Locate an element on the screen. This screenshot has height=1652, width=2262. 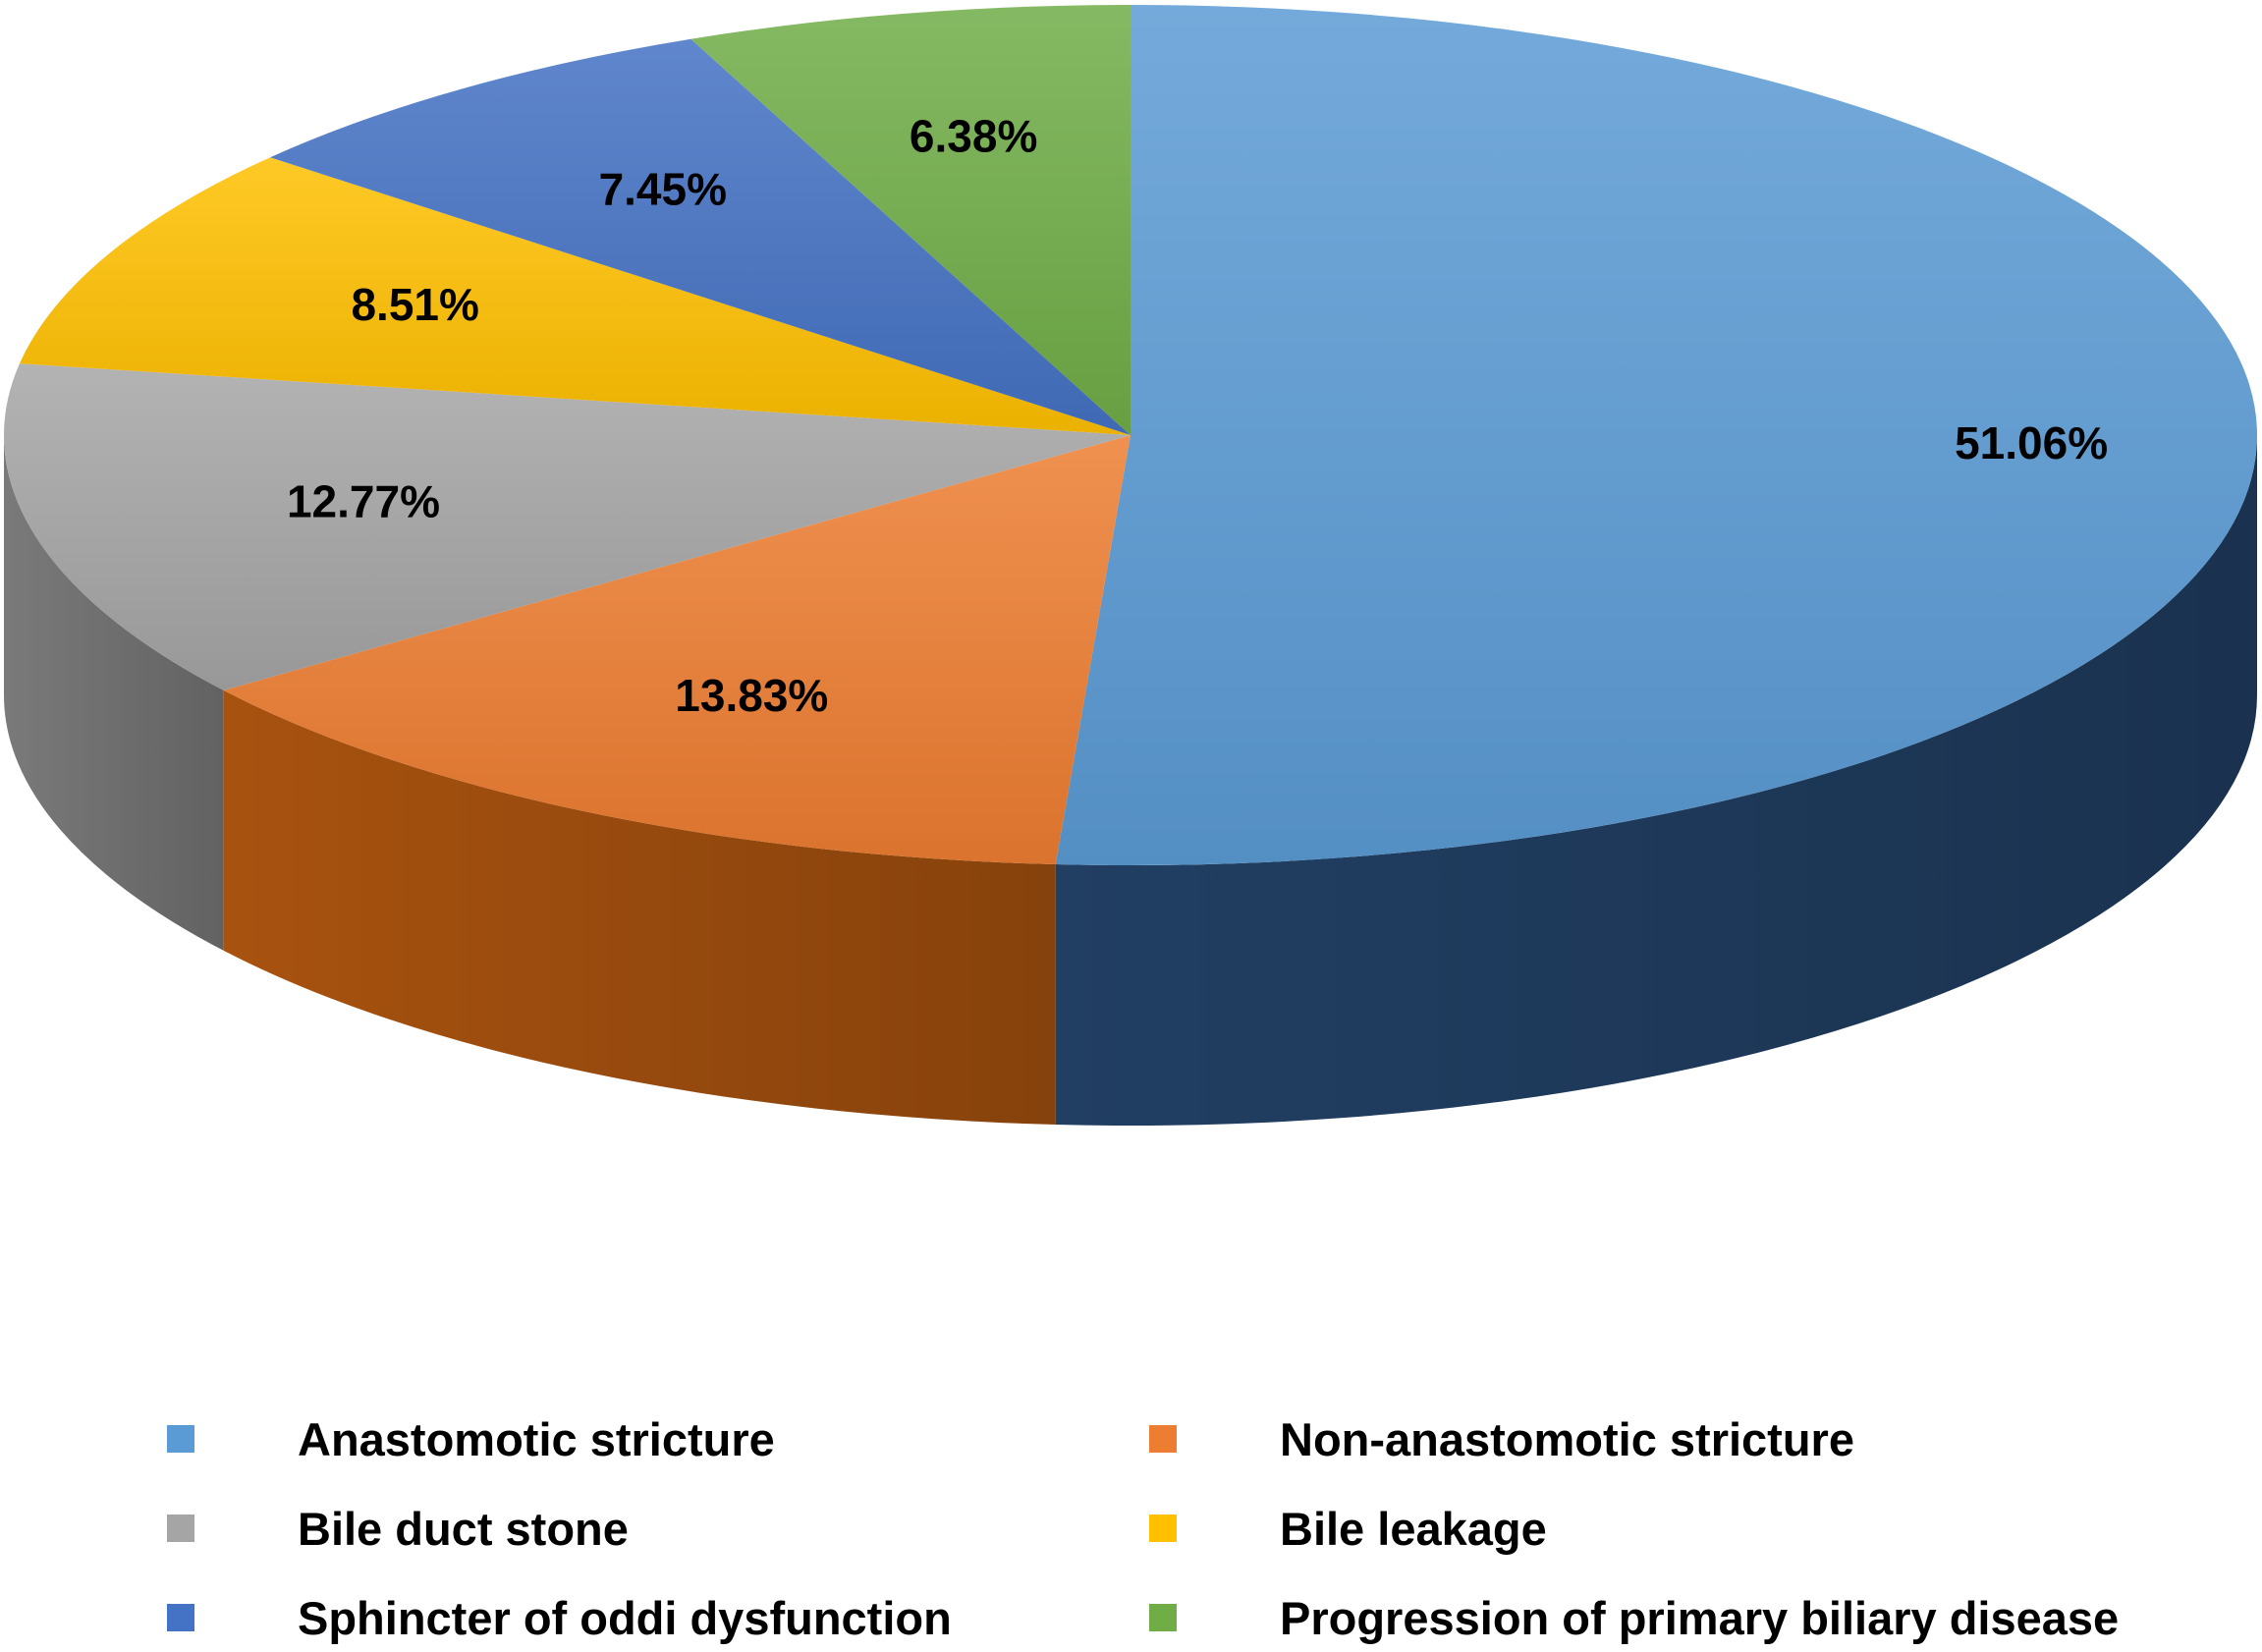
legend-label: Bile duct stone is located at coordinates (464, 1528).